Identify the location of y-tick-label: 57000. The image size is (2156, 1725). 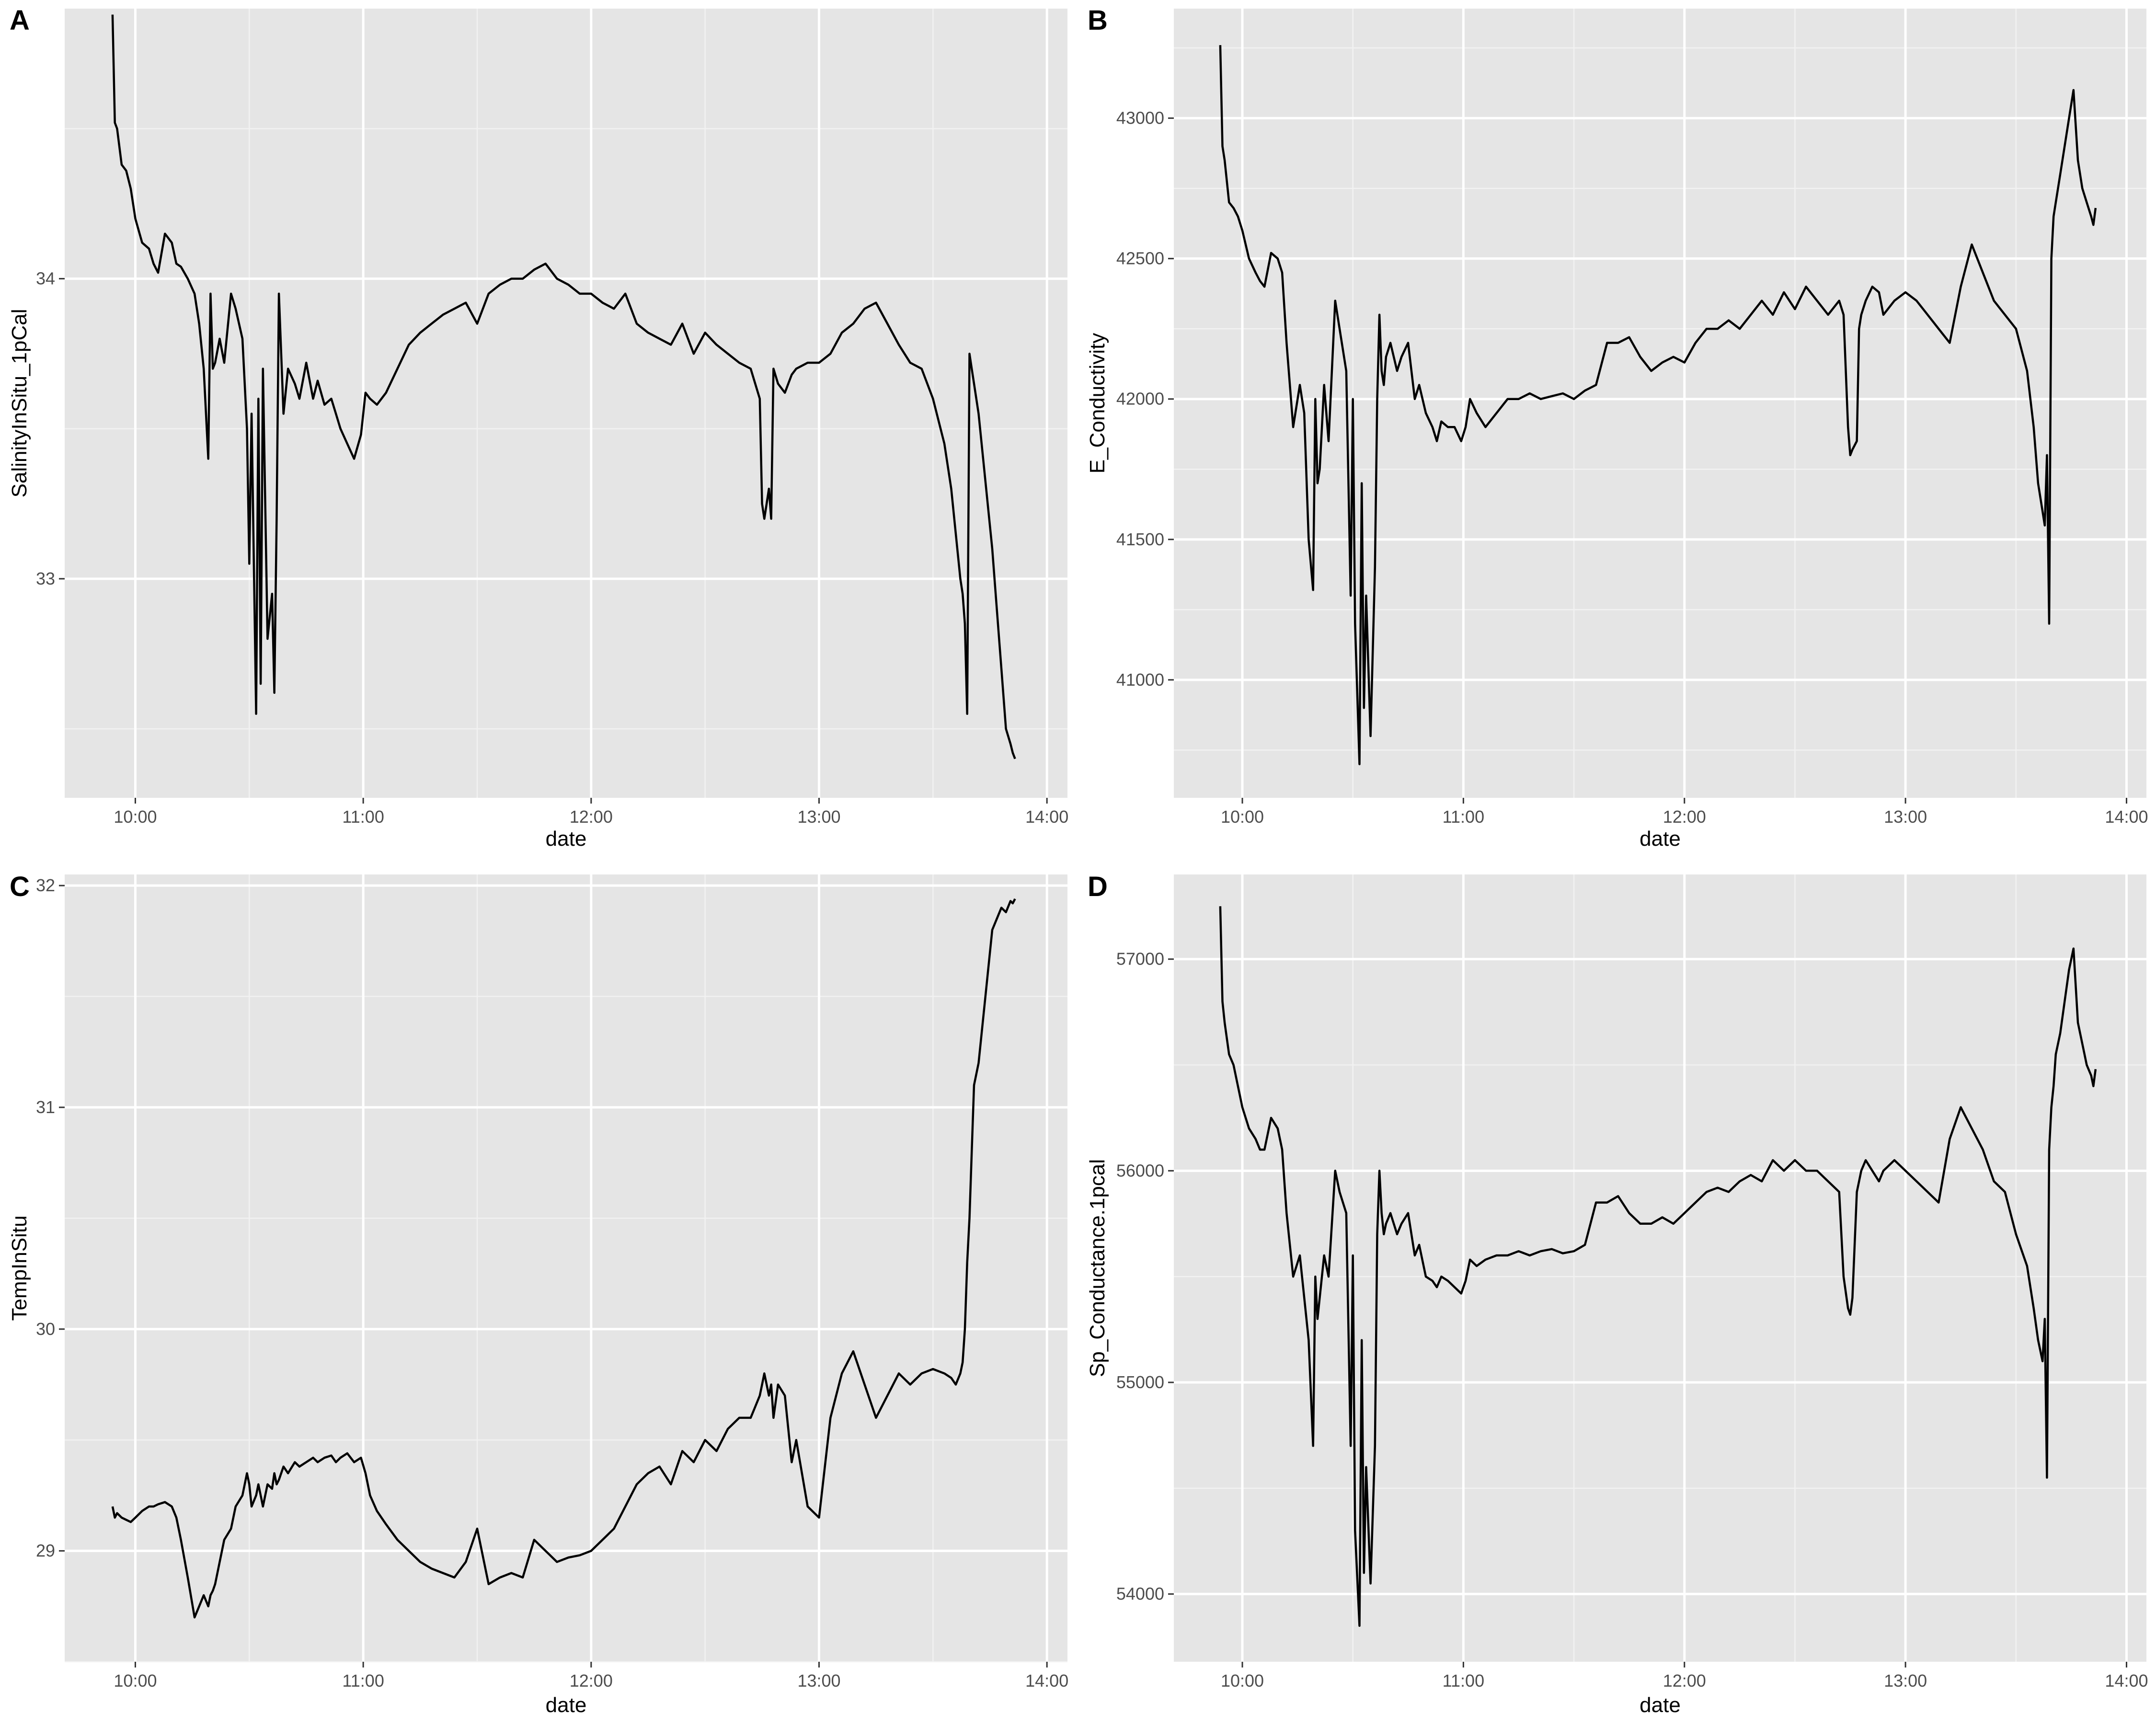
(1140, 959).